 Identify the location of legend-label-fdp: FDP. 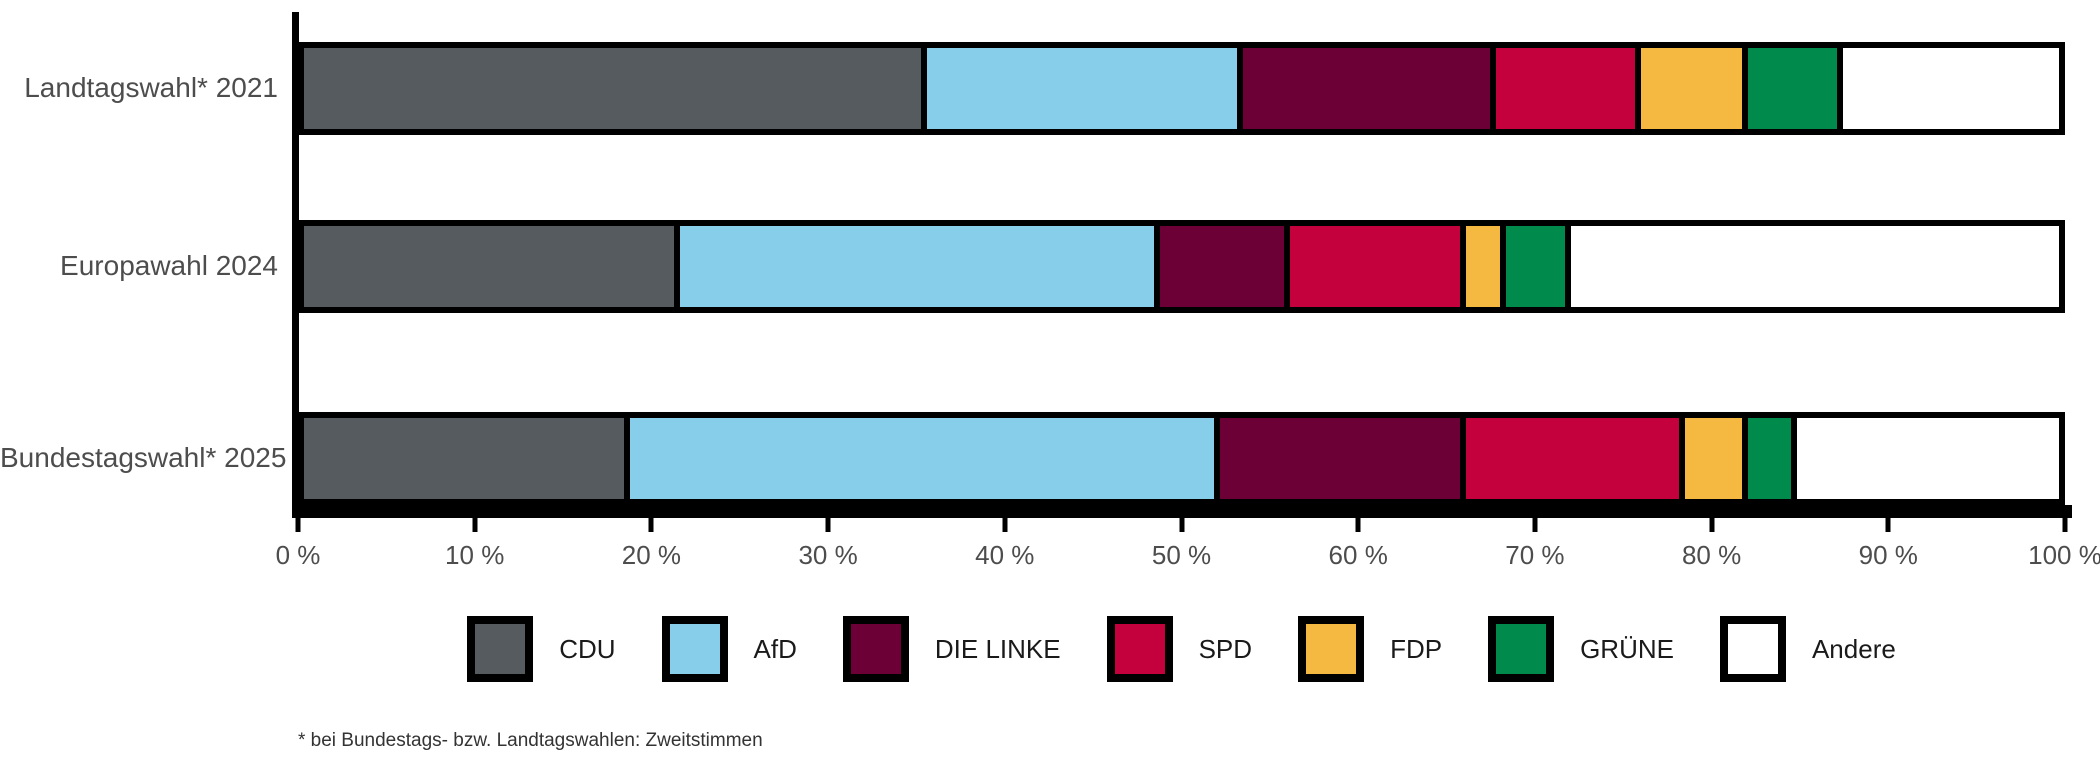
(1416, 648).